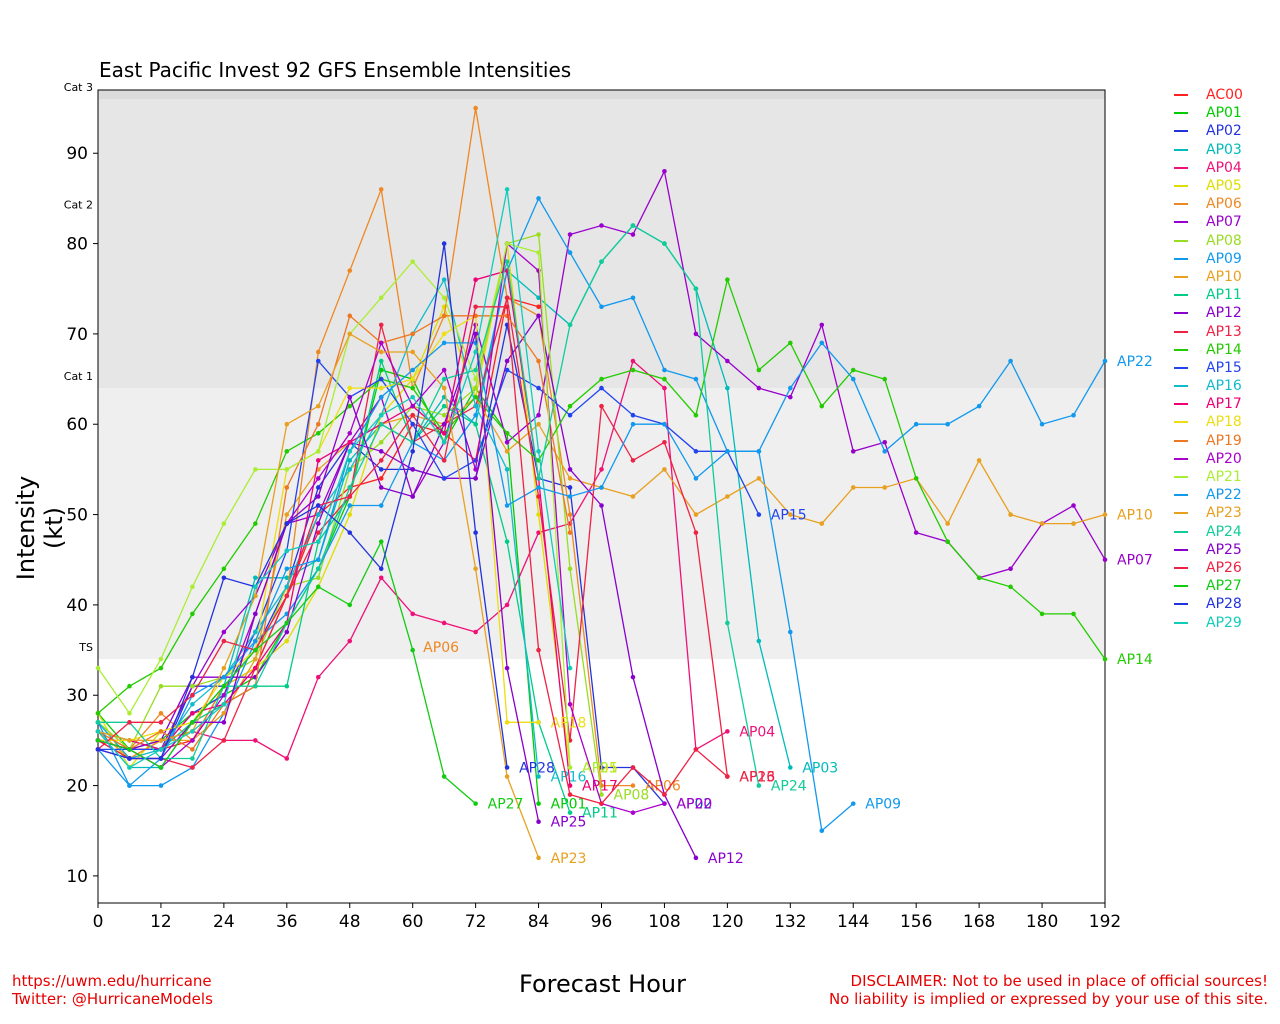  Describe the element at coordinates (1042, 922) in the screenshot. I see `x-tick-label: 180` at that location.